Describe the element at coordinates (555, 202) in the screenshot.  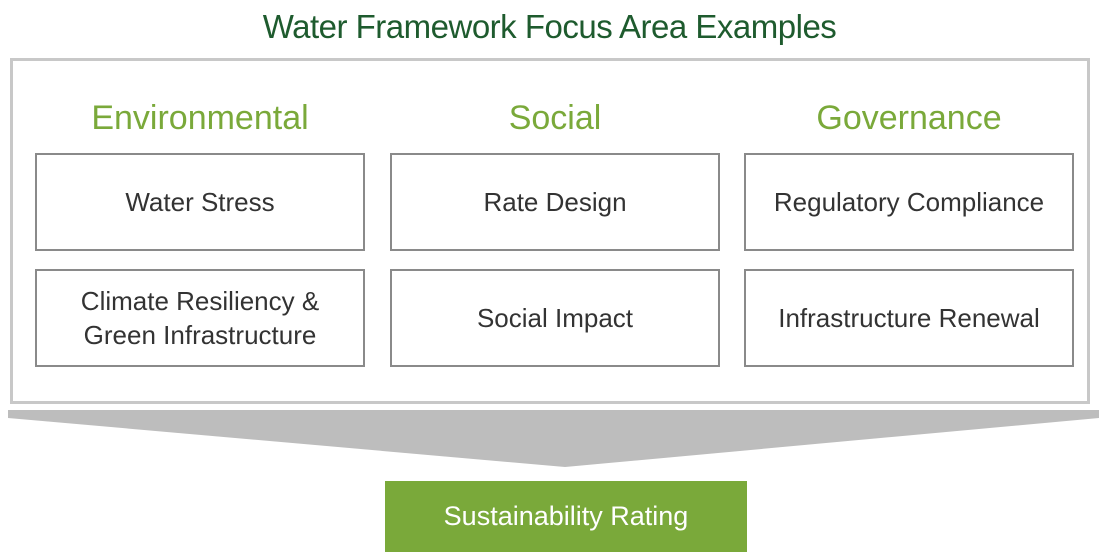
I see `focus-box: Rate Design` at that location.